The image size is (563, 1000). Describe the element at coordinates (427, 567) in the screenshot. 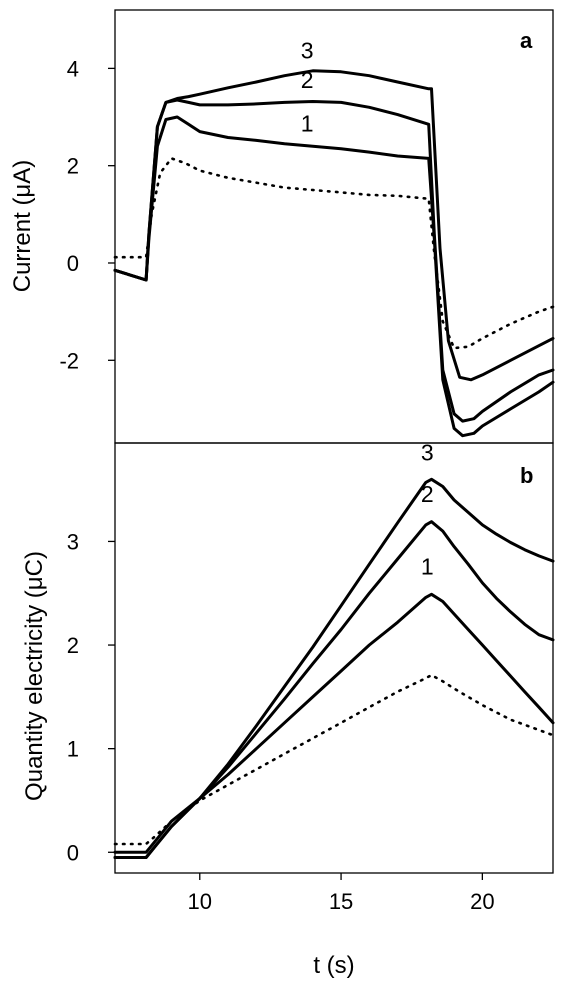

I see `panel-b-curve-label: 1` at that location.